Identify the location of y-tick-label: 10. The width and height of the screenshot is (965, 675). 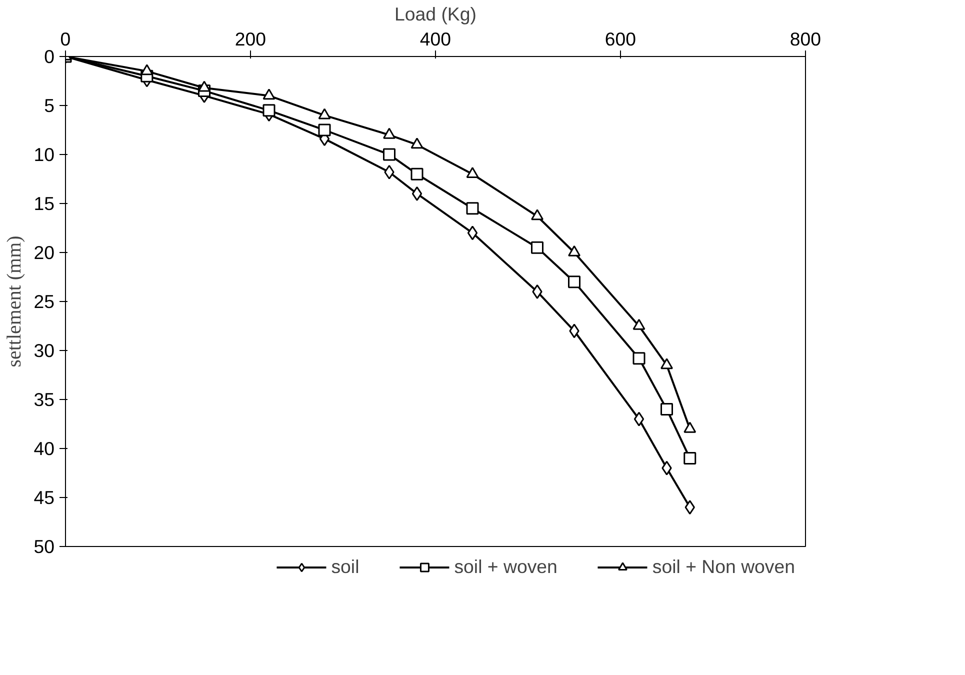
(44, 154).